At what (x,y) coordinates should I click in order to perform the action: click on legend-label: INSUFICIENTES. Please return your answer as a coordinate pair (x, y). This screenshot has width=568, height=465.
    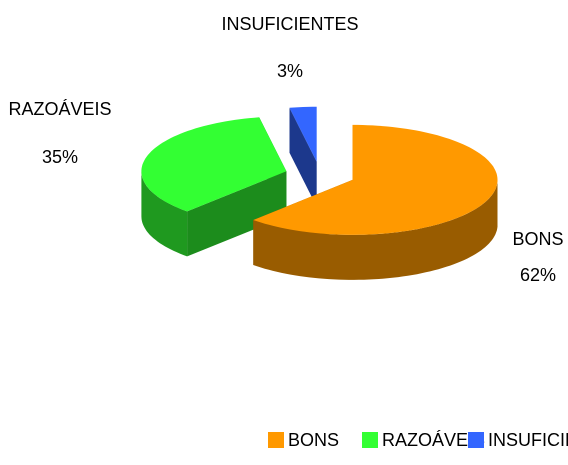
    Looking at the image, I should click on (528, 440).